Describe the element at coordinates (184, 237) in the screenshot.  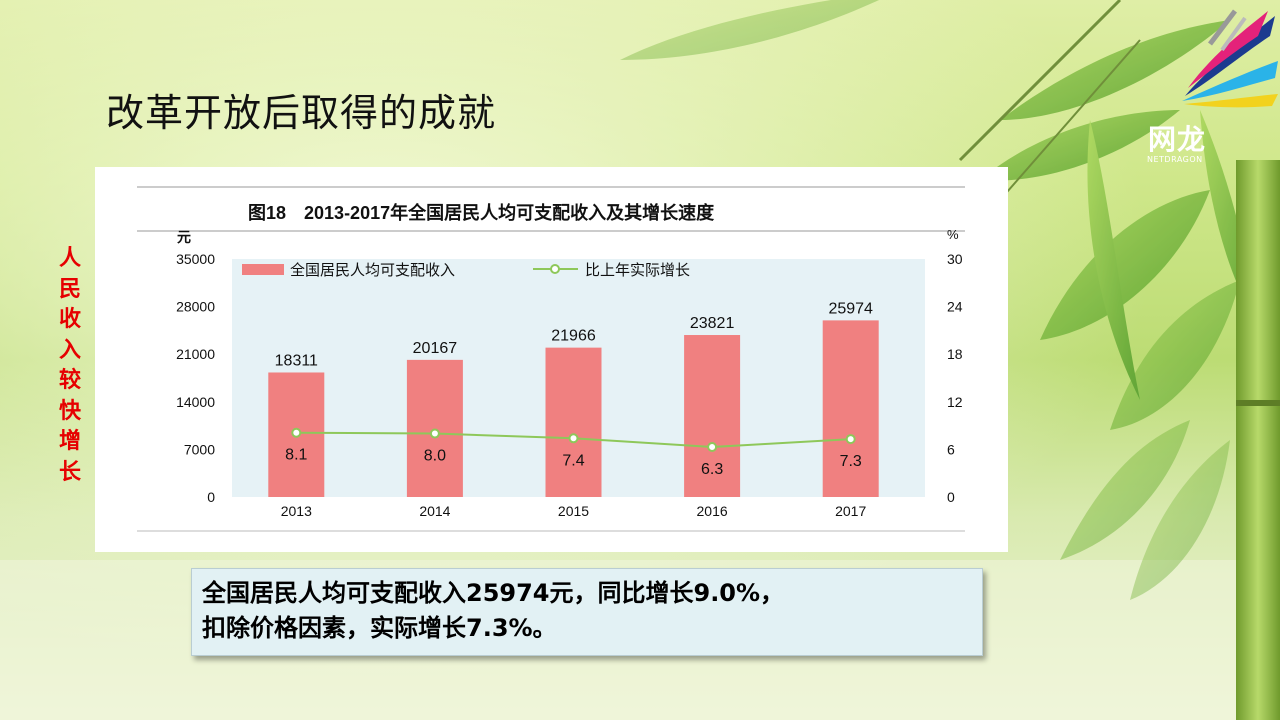
I see `y-left-unit: 元` at that location.